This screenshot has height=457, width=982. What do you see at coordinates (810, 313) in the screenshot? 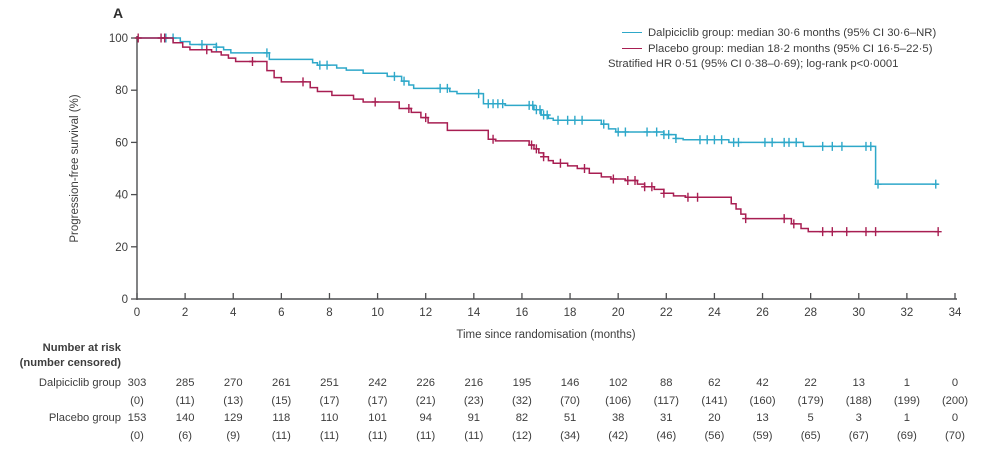
I see `x-tick-label: 28` at bounding box center [810, 313].